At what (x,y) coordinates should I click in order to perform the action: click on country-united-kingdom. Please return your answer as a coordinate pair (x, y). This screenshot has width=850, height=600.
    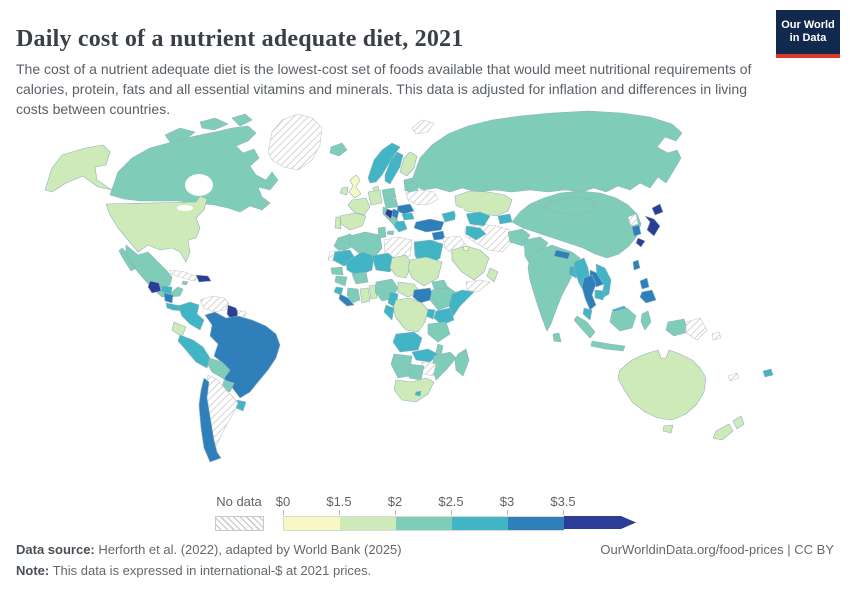
    Looking at the image, I should click on (355, 186).